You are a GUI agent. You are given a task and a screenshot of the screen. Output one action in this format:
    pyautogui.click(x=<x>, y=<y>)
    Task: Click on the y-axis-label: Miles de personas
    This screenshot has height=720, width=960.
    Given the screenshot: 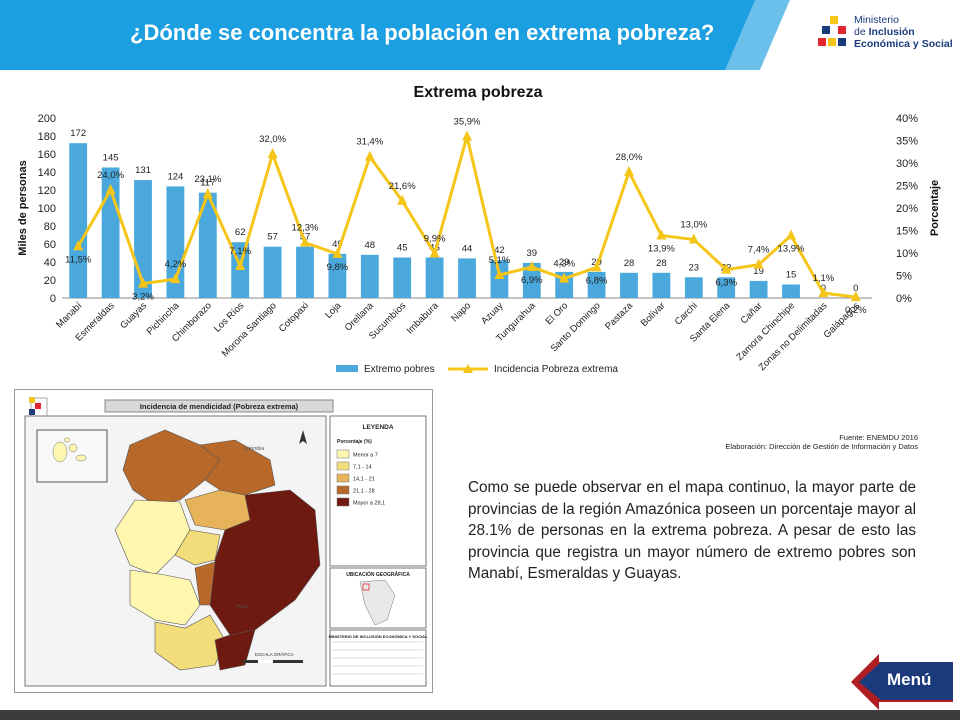 What is the action you would take?
    pyautogui.click(x=23, y=207)
    